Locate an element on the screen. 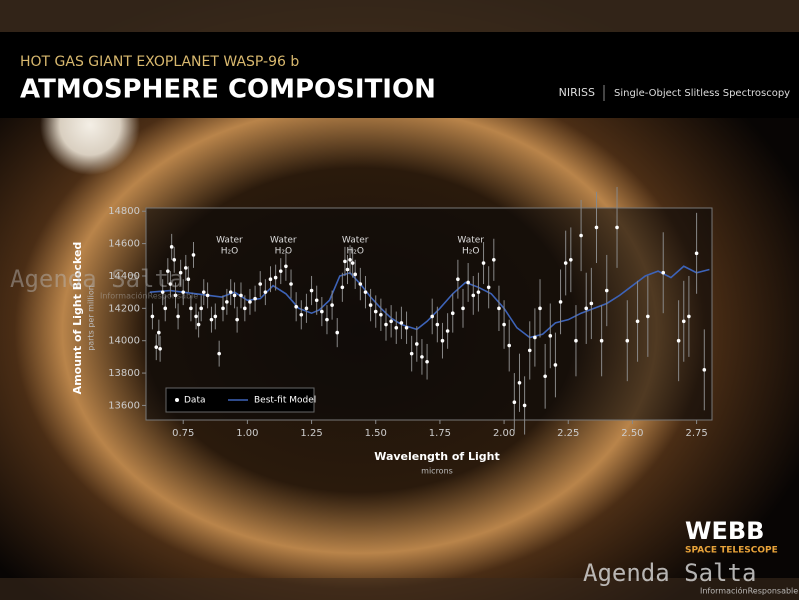 Image resolution: width=799 pixels, height=600 pixels. logo-subtitle: SPACE TELESCOPE is located at coordinates (731, 551).